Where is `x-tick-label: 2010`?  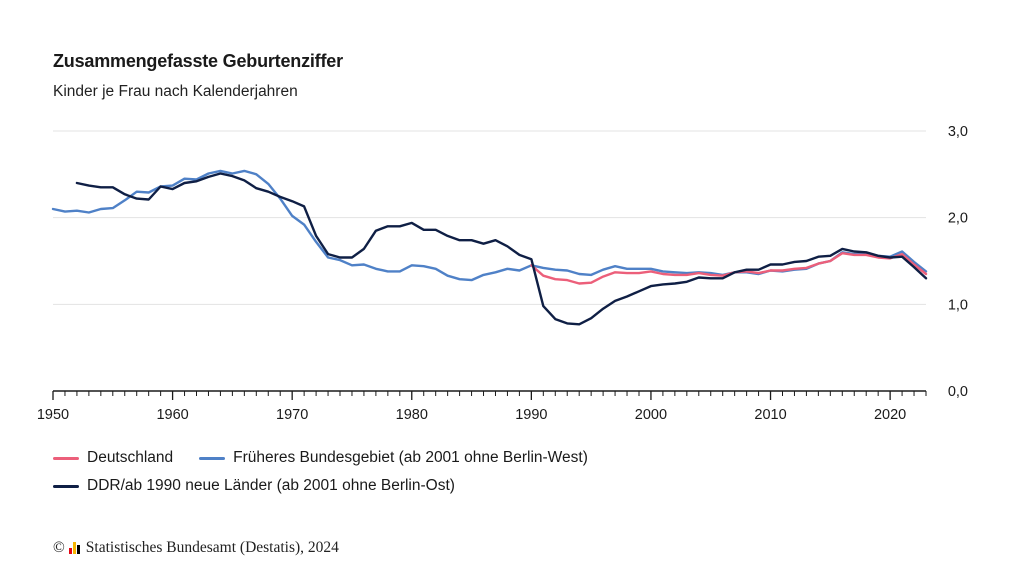 x-tick-label: 2010 is located at coordinates (770, 415).